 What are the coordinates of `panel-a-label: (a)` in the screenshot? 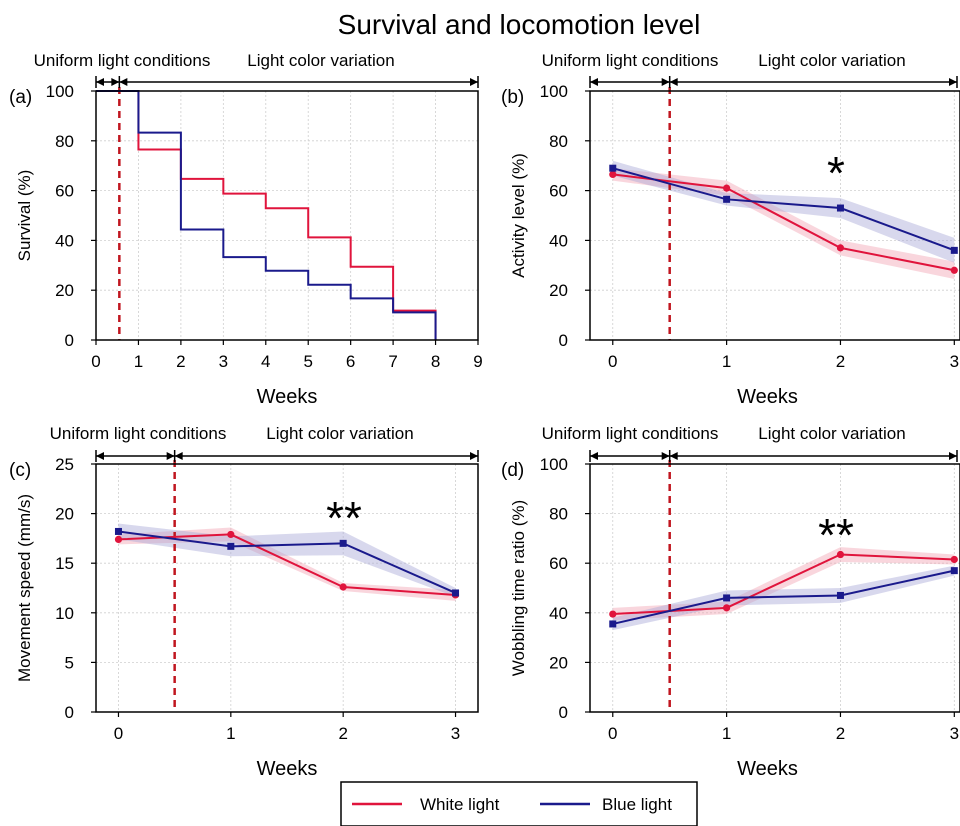 It's located at (20, 97).